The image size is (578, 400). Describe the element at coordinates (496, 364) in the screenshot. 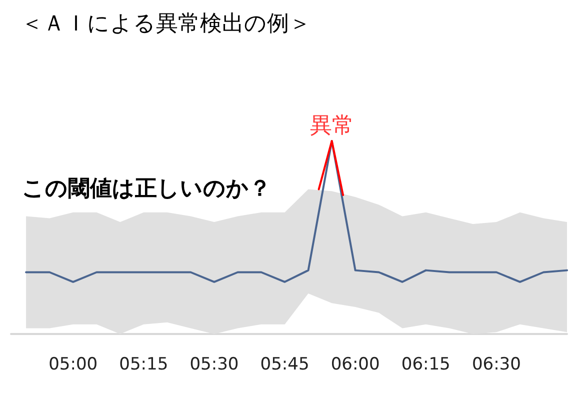

I see `x-tick-label: 06:30` at that location.